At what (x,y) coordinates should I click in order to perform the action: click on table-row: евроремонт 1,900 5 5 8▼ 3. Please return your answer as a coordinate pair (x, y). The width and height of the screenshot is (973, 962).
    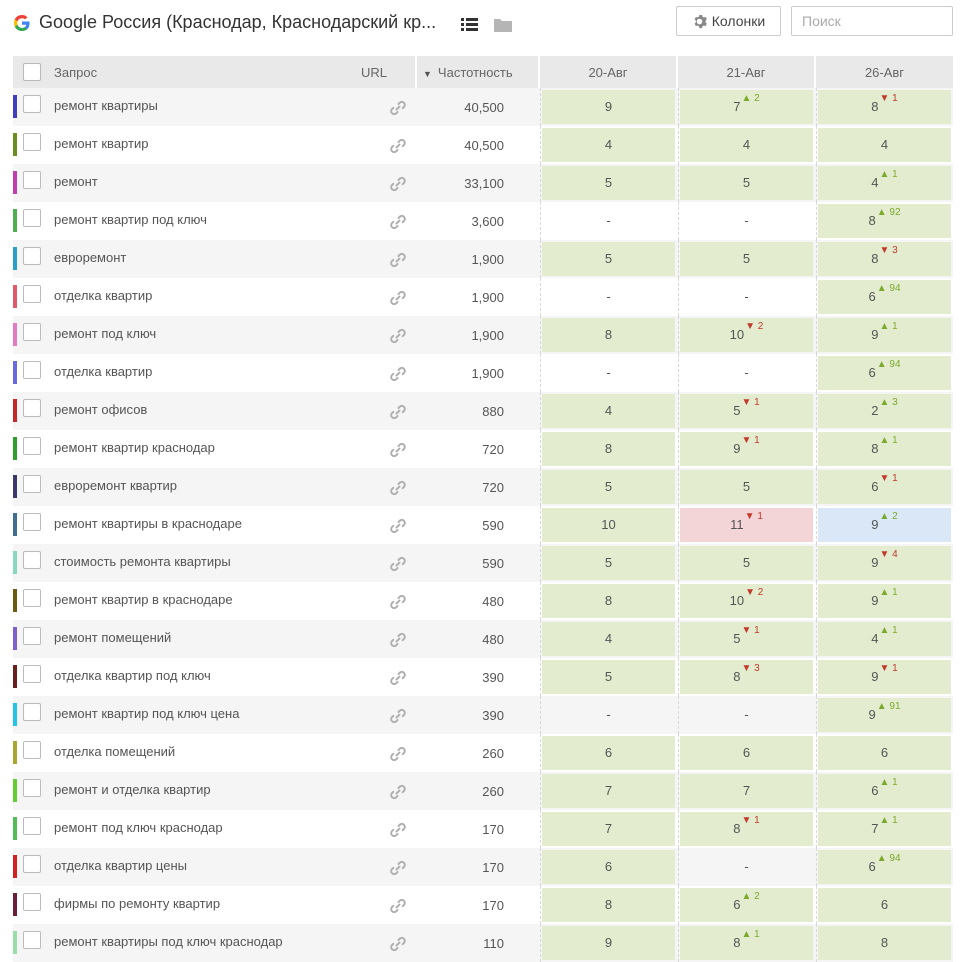
    Looking at the image, I should click on (483, 259).